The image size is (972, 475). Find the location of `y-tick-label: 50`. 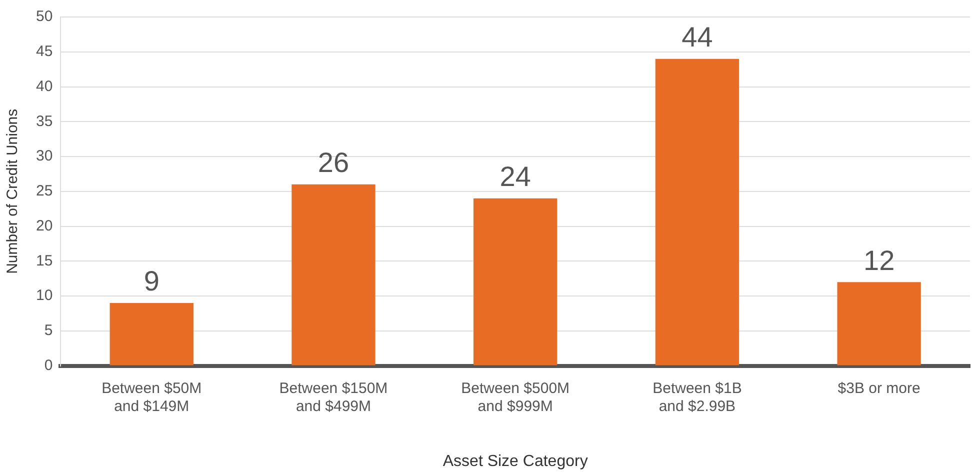

y-tick-label: 50 is located at coordinates (44, 17).